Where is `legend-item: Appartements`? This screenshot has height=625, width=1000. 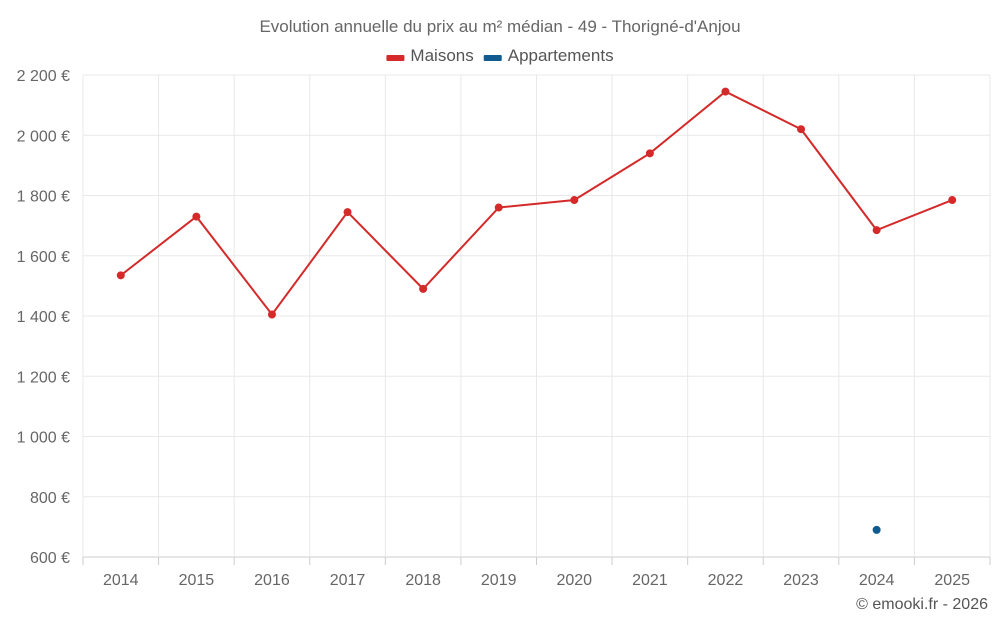 legend-item: Appartements is located at coordinates (548, 55).